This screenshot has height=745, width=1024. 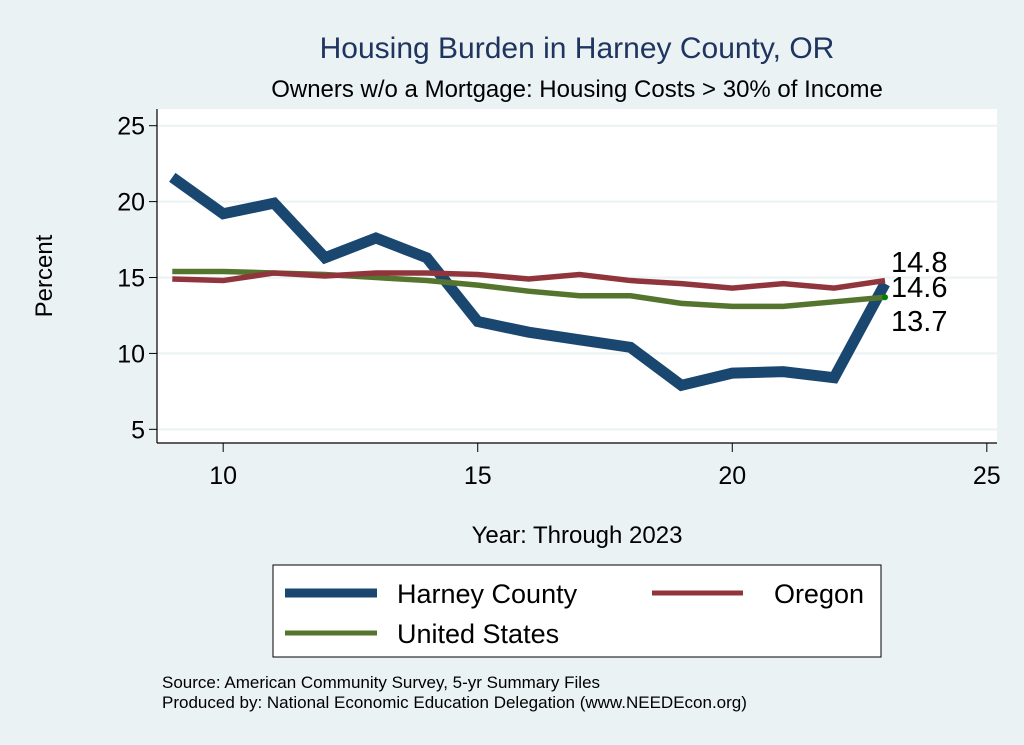 What do you see at coordinates (919, 288) in the screenshot?
I see `end-label-harney-county: 14.6` at bounding box center [919, 288].